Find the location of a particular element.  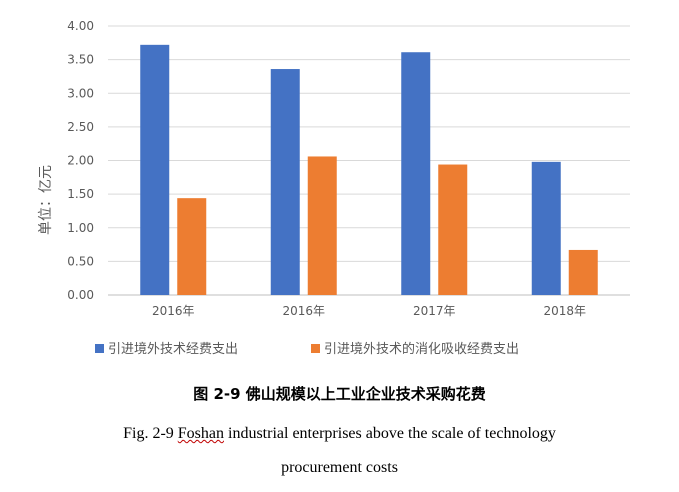

legend: 引进境外技术经费支出 引进境外技术的消化吸收经费支出 is located at coordinates (307, 349).